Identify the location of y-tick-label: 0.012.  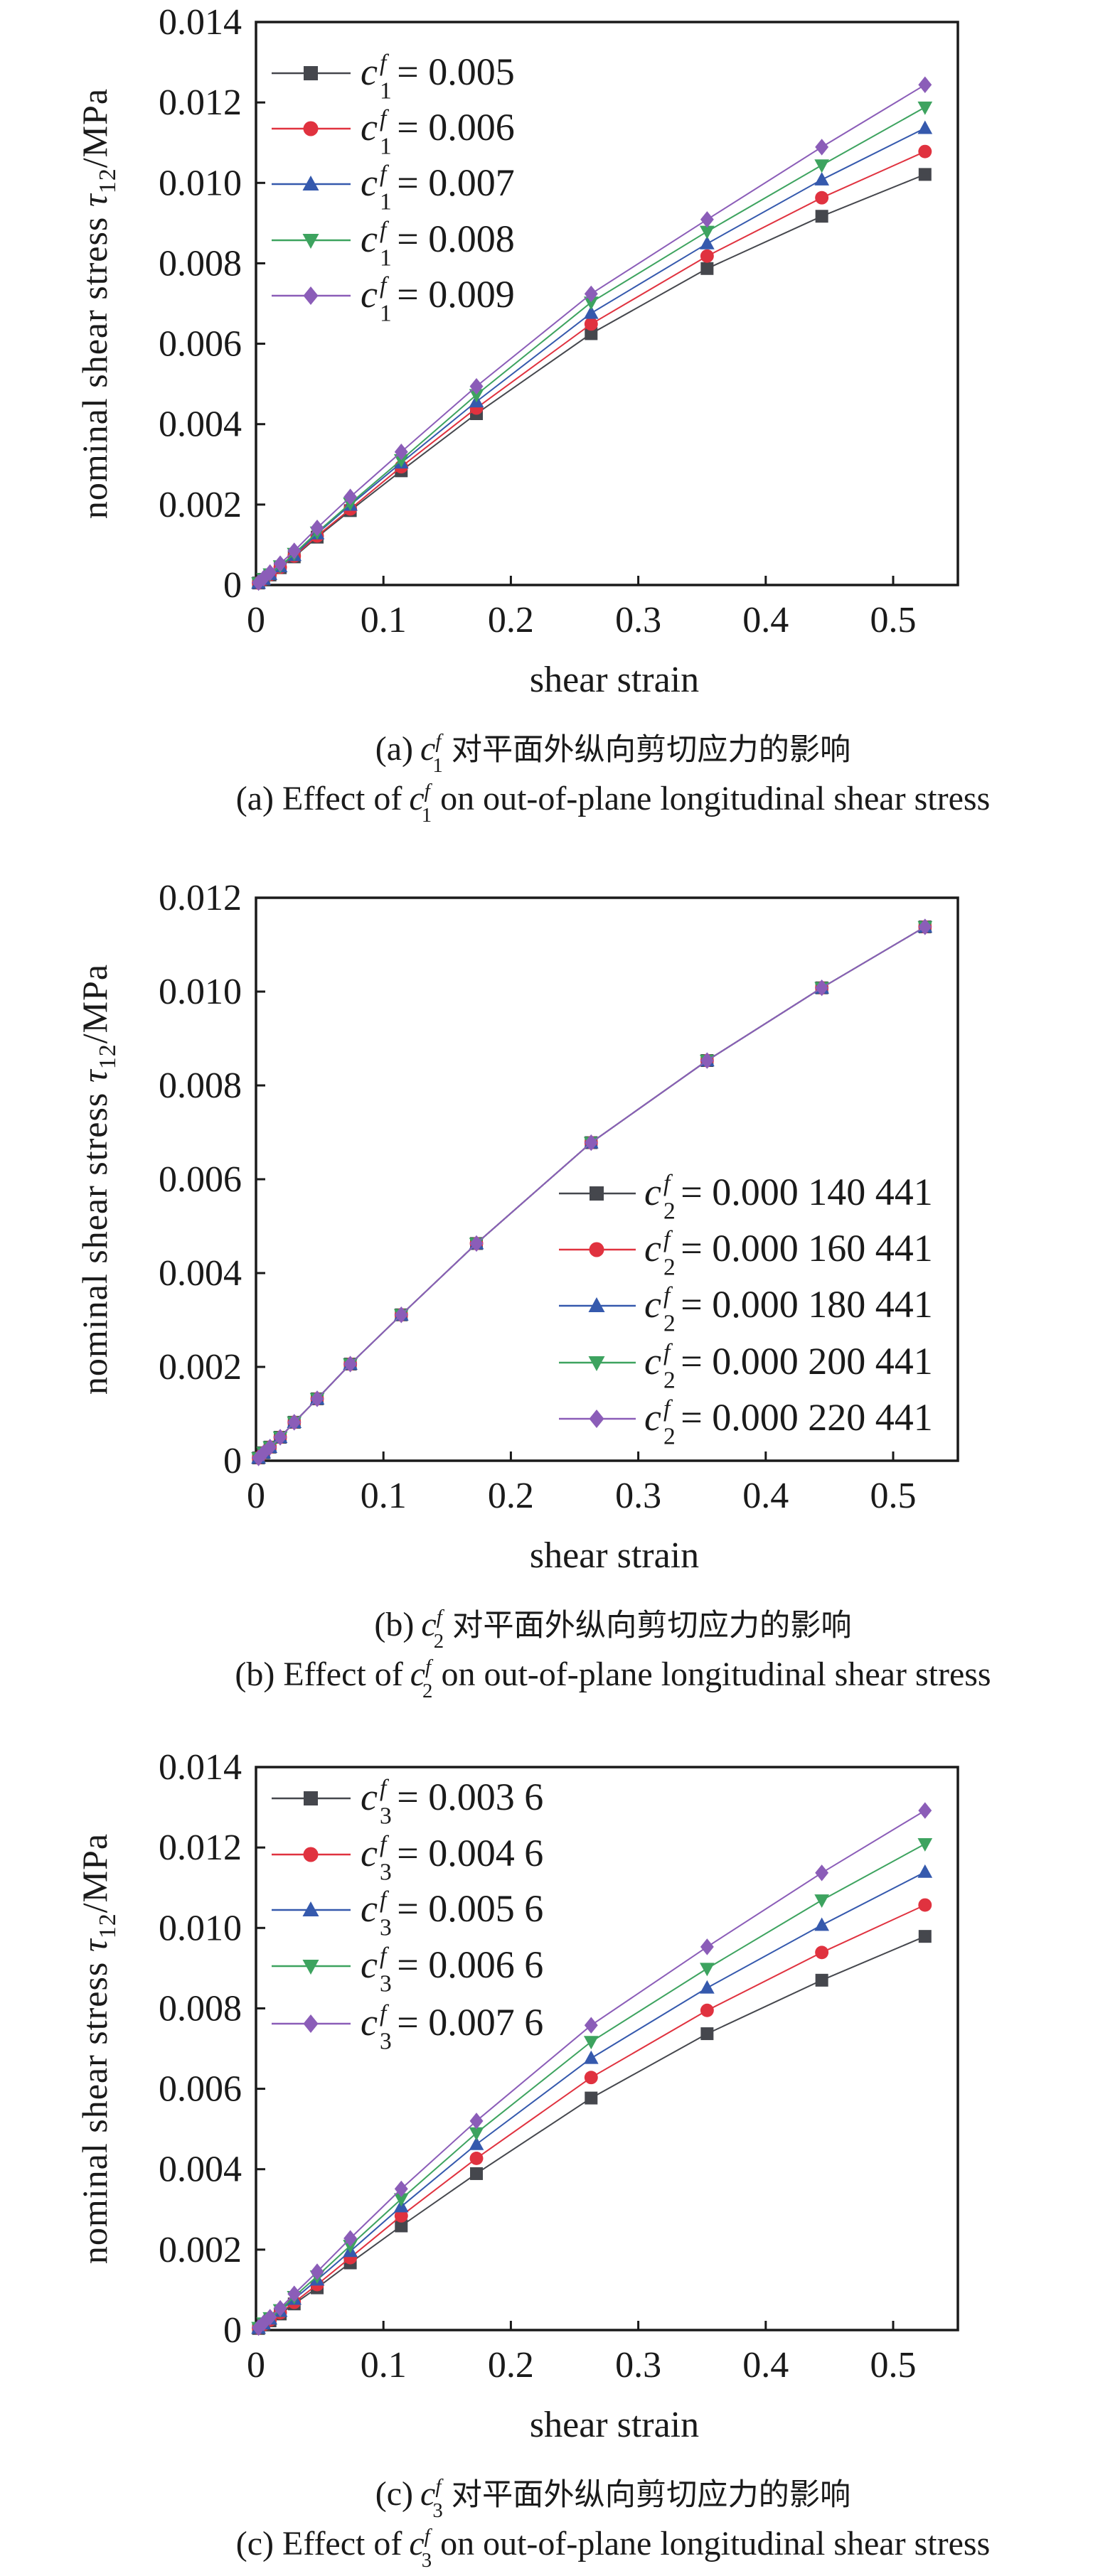
(200, 1848).